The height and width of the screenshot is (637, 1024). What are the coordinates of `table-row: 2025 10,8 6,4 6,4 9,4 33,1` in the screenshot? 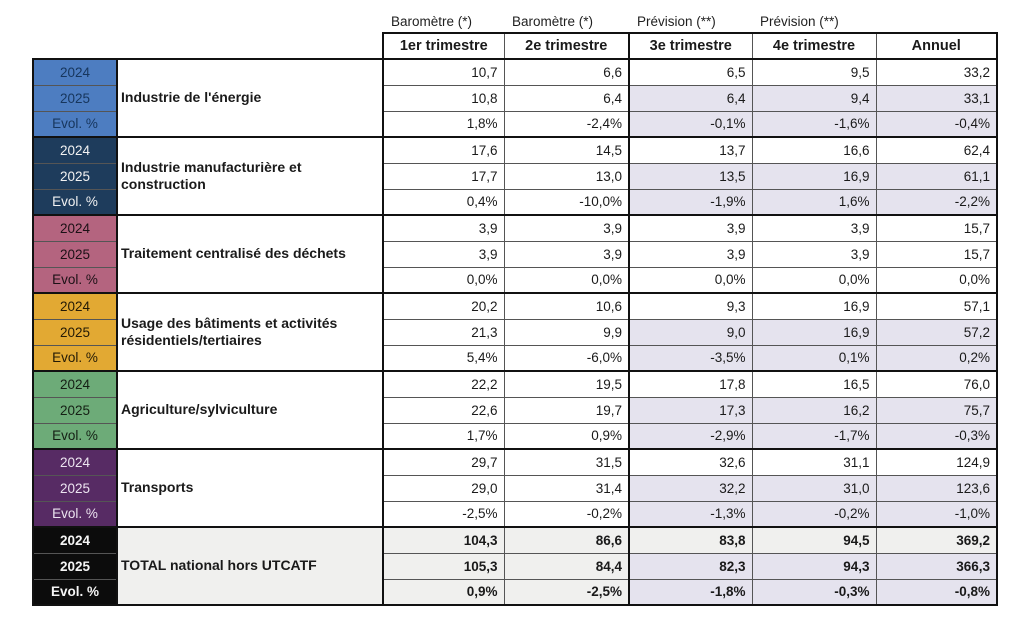 It's located at (515, 98).